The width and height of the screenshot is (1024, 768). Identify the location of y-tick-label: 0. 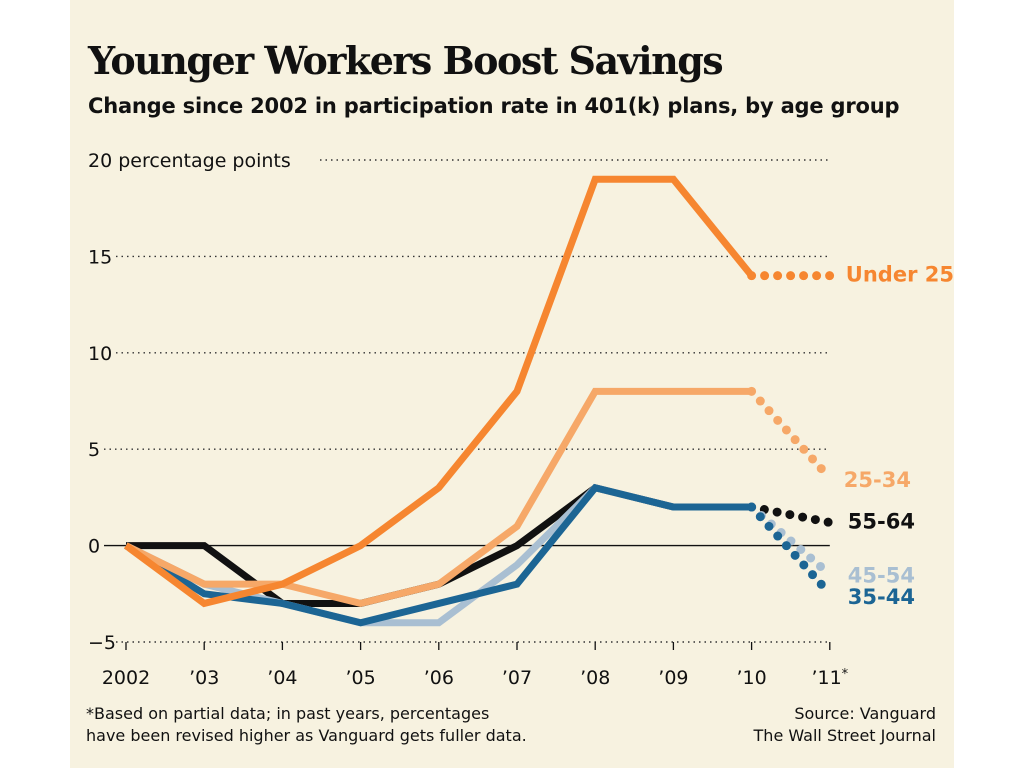
(94, 547).